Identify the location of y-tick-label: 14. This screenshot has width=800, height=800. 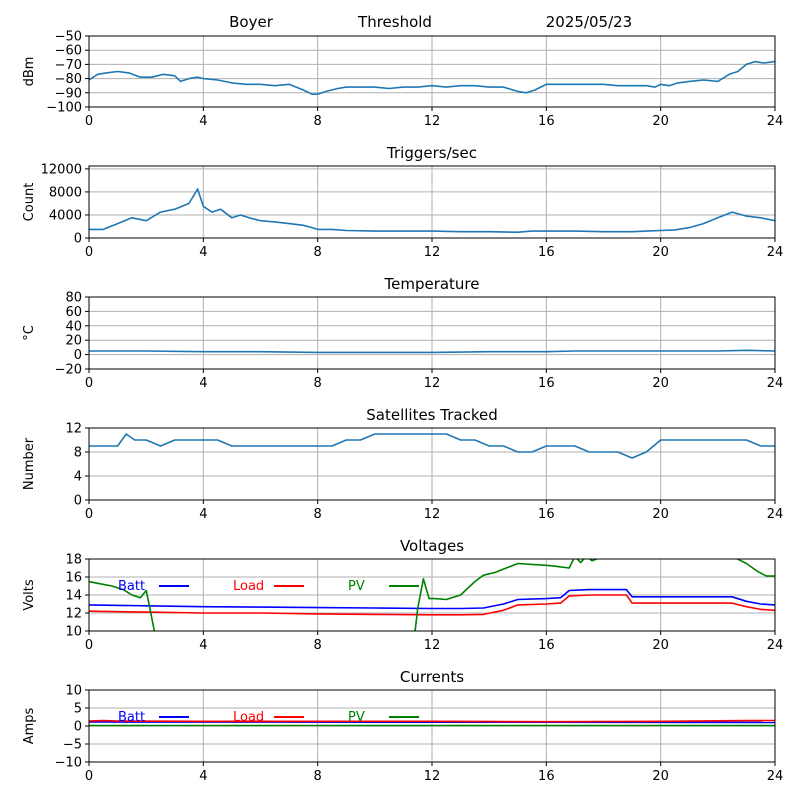
(73, 596).